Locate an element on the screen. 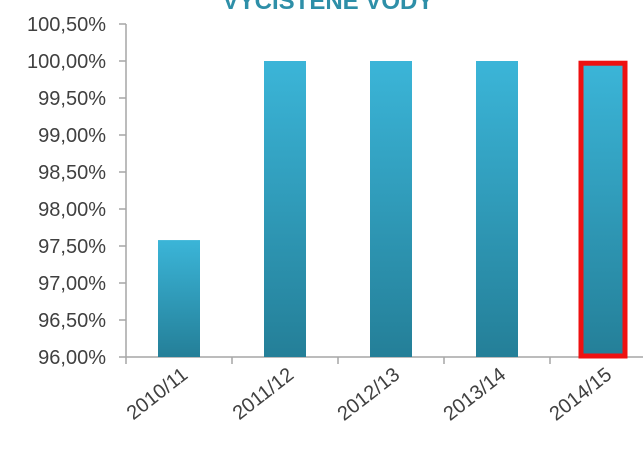 The height and width of the screenshot is (455, 643). y-tick-label: 100,50% is located at coordinates (66, 25).